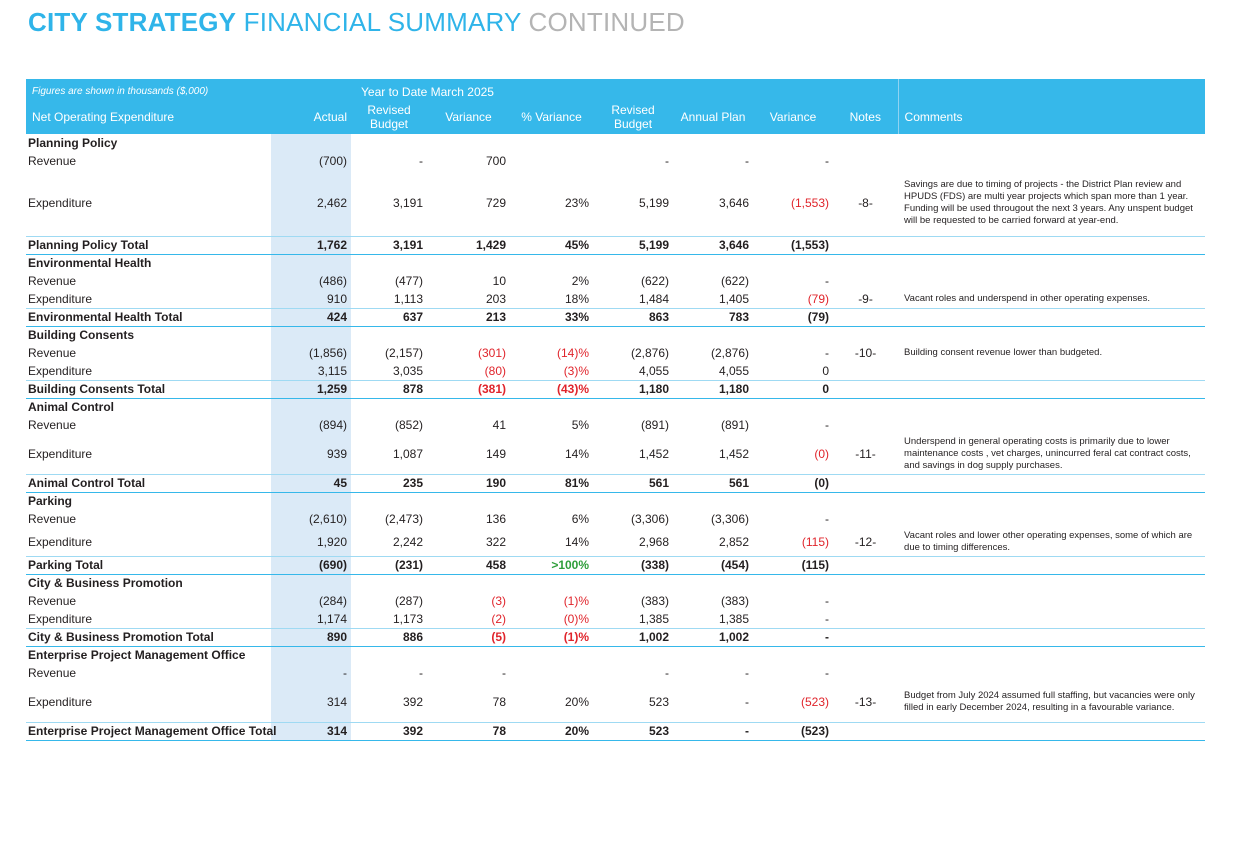 The height and width of the screenshot is (863, 1250). I want to click on total-actual: 45, so click(311, 483).